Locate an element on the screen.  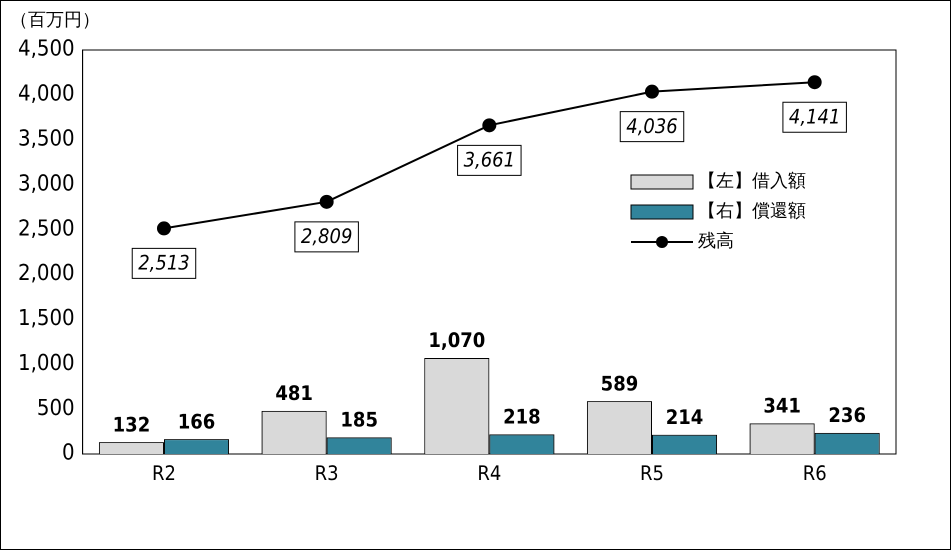
y-tick-label: 500 is located at coordinates (55, 408).